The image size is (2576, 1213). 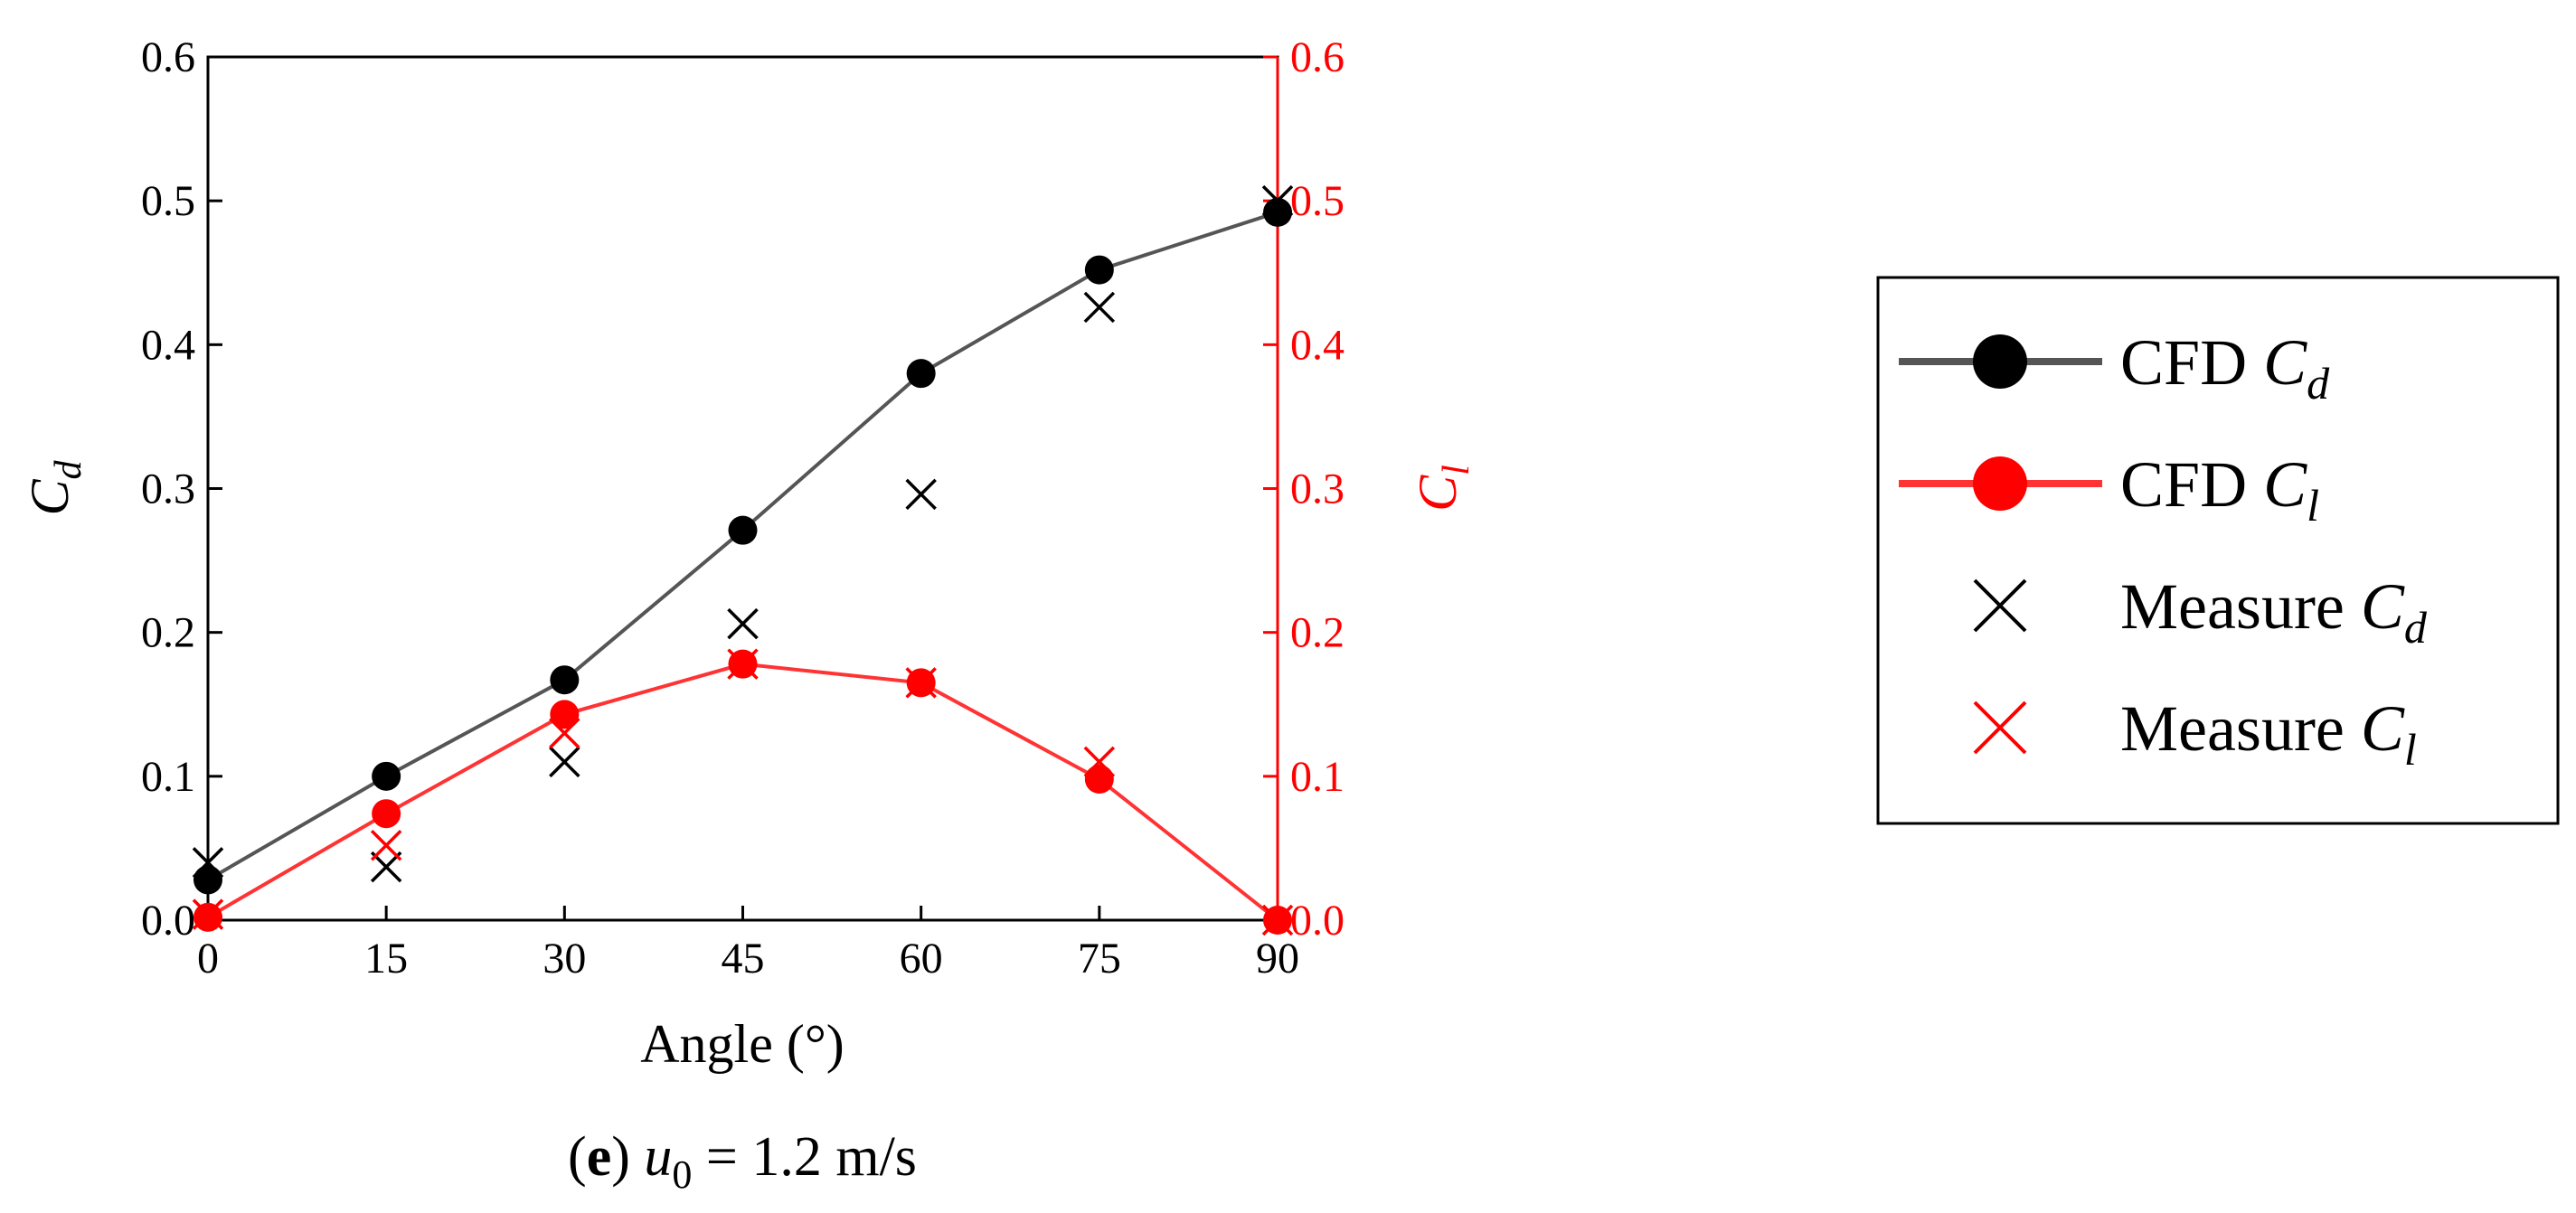 What do you see at coordinates (1318, 345) in the screenshot?
I see `right-y-tick-label: 0.4` at bounding box center [1318, 345].